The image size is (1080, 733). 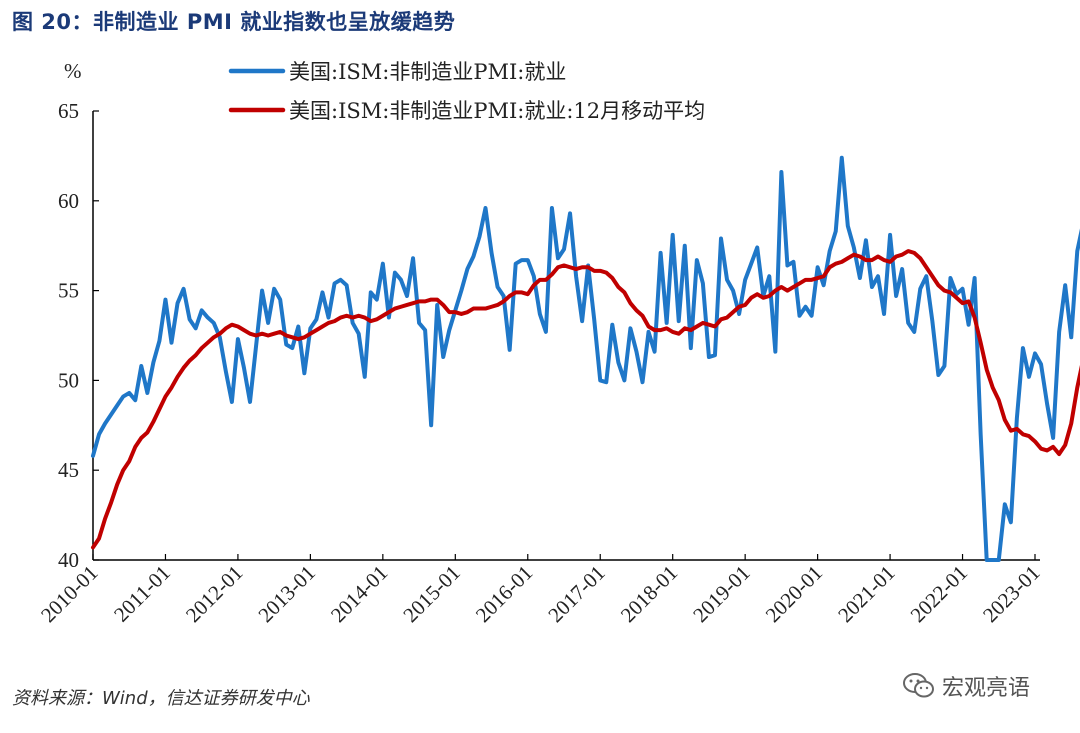 I want to click on y-tick-label: 60, so click(x=68, y=201).